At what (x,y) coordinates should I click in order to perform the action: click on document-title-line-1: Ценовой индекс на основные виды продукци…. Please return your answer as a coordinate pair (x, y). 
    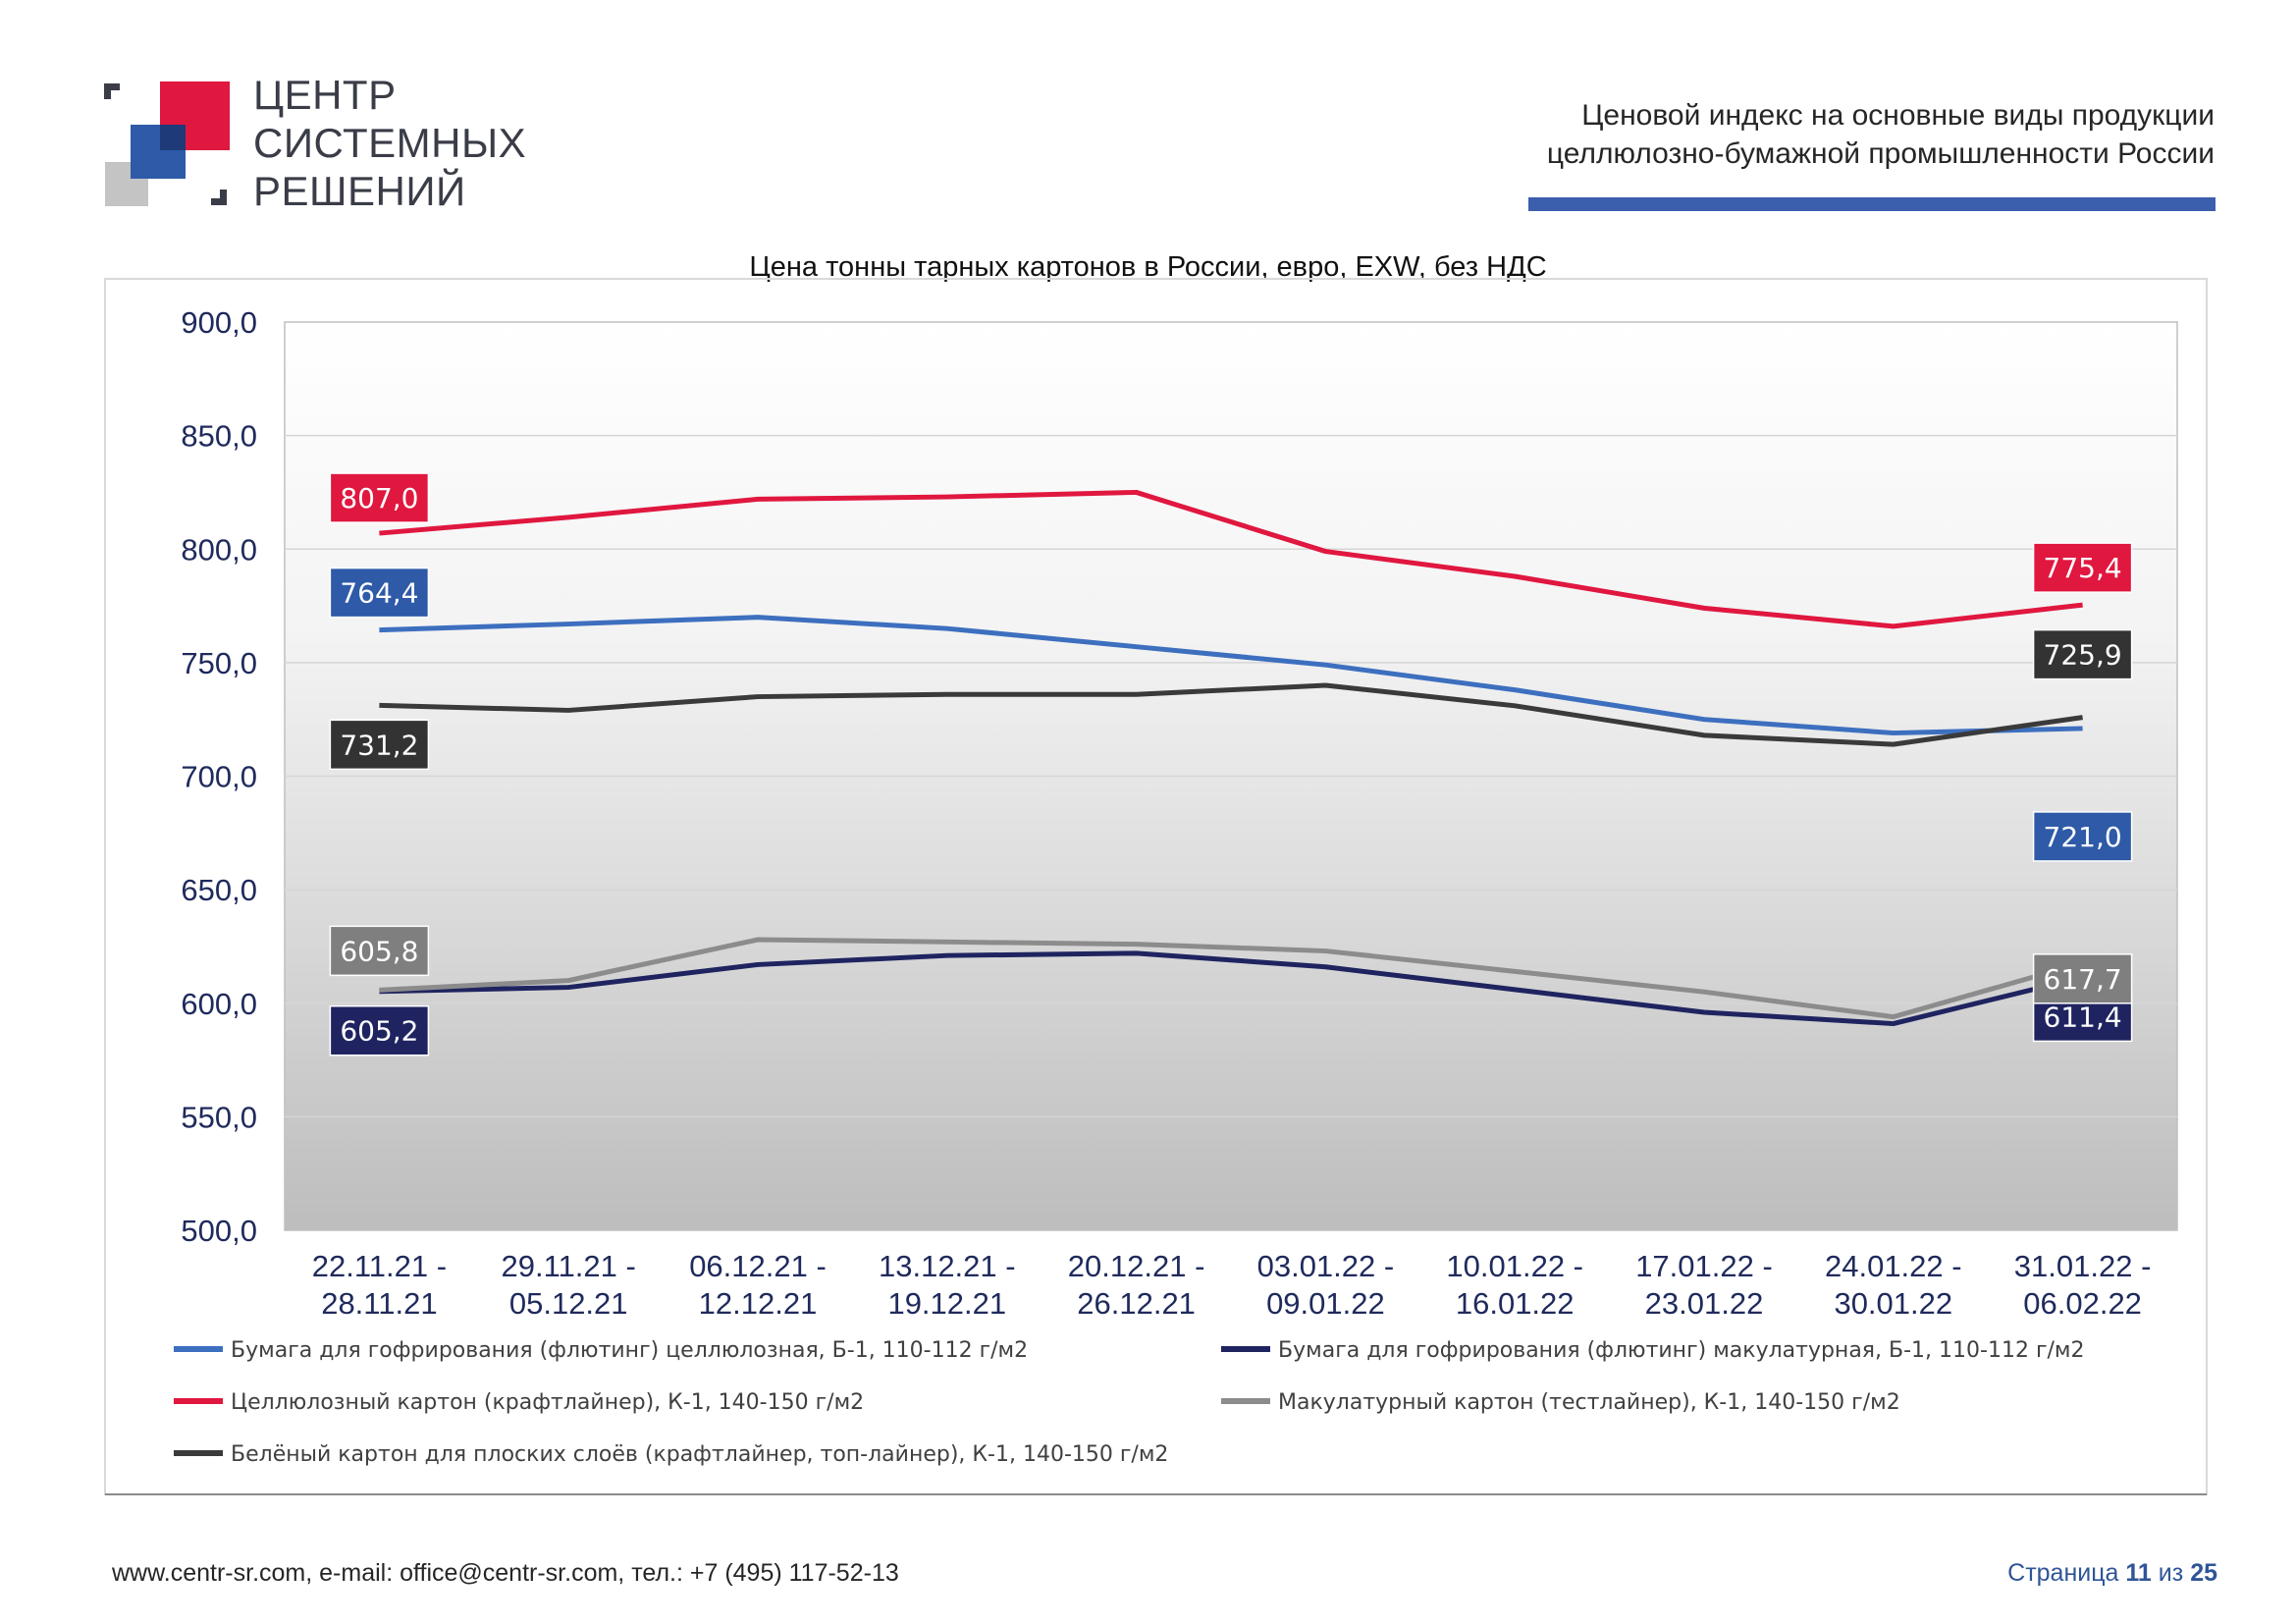
    Looking at the image, I should click on (1898, 115).